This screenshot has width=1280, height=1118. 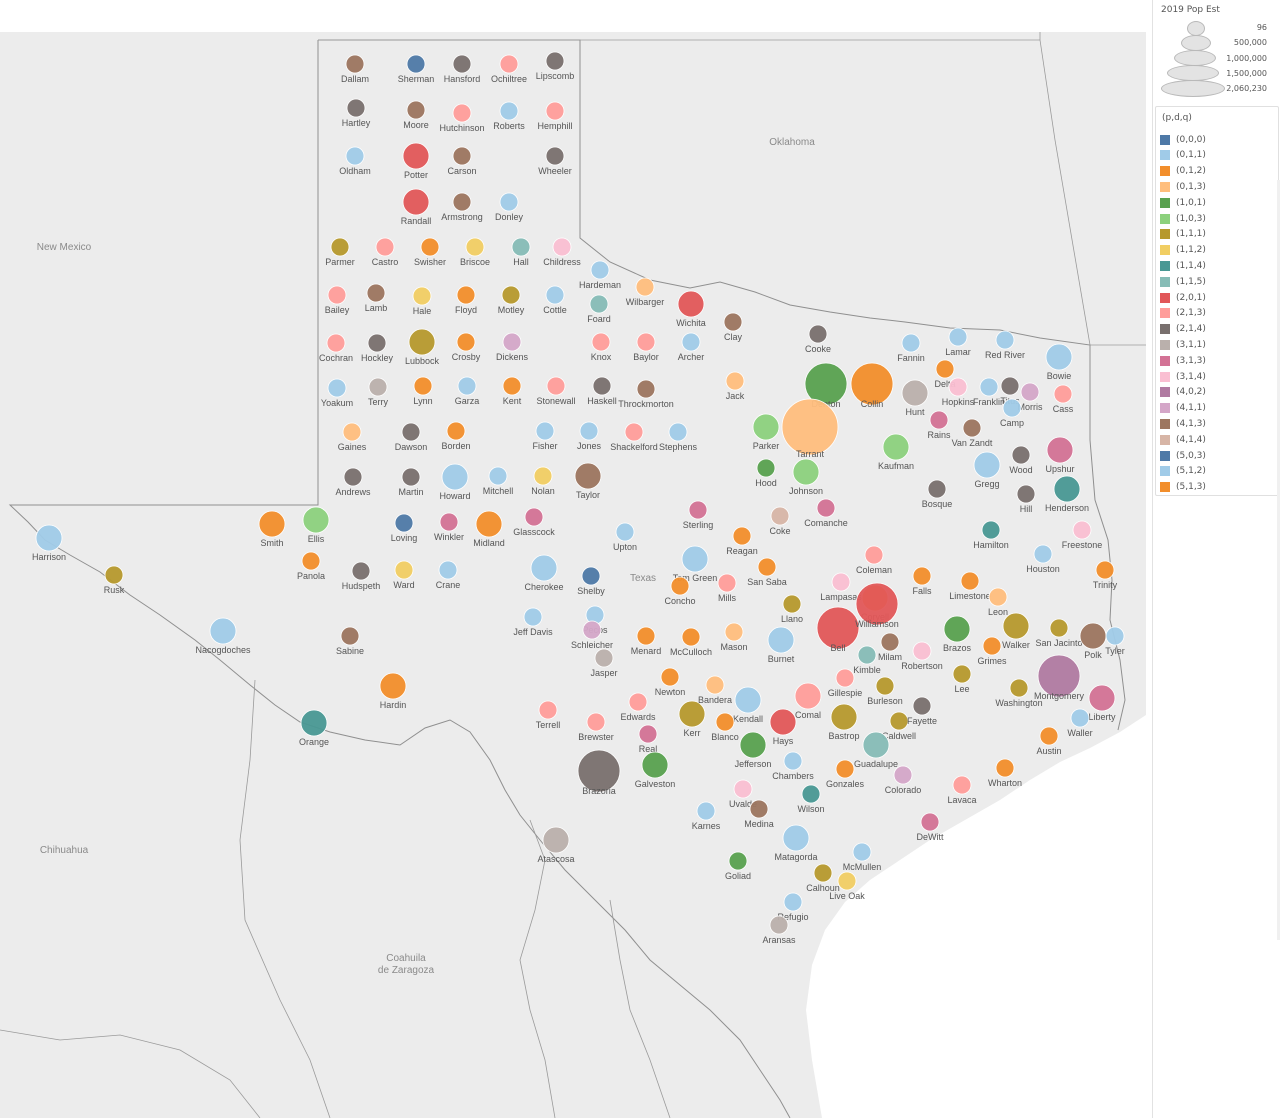 What do you see at coordinates (1183, 360) in the screenshot?
I see `color-legend-item: (3,1,3)` at bounding box center [1183, 360].